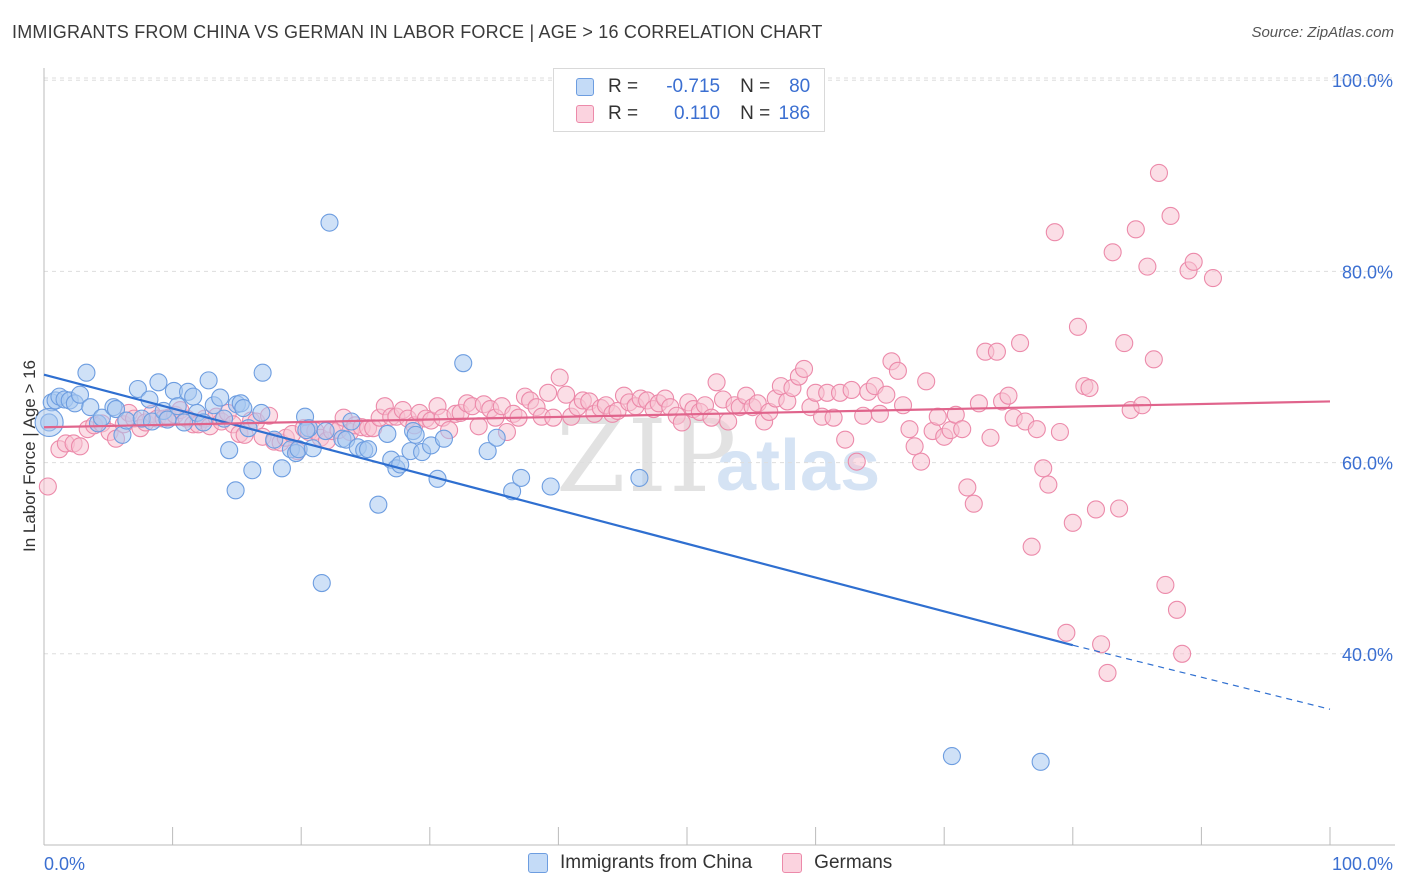 Image resolution: width=1406 pixels, height=892 pixels. I want to click on series-label-china: Immigrants from China, so click(656, 862).